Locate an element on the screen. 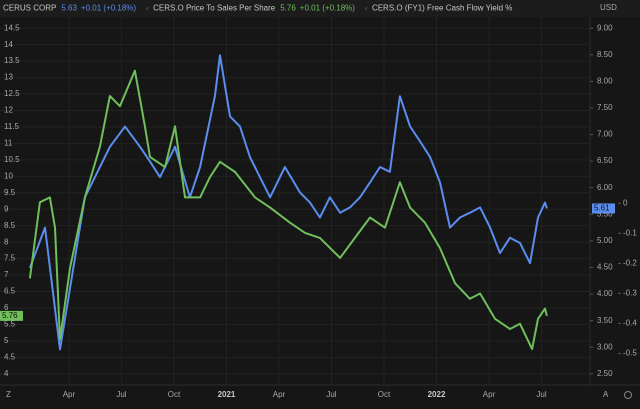 This screenshot has width=640, height=409. y-tick-label: 12.5 is located at coordinates (12, 93).